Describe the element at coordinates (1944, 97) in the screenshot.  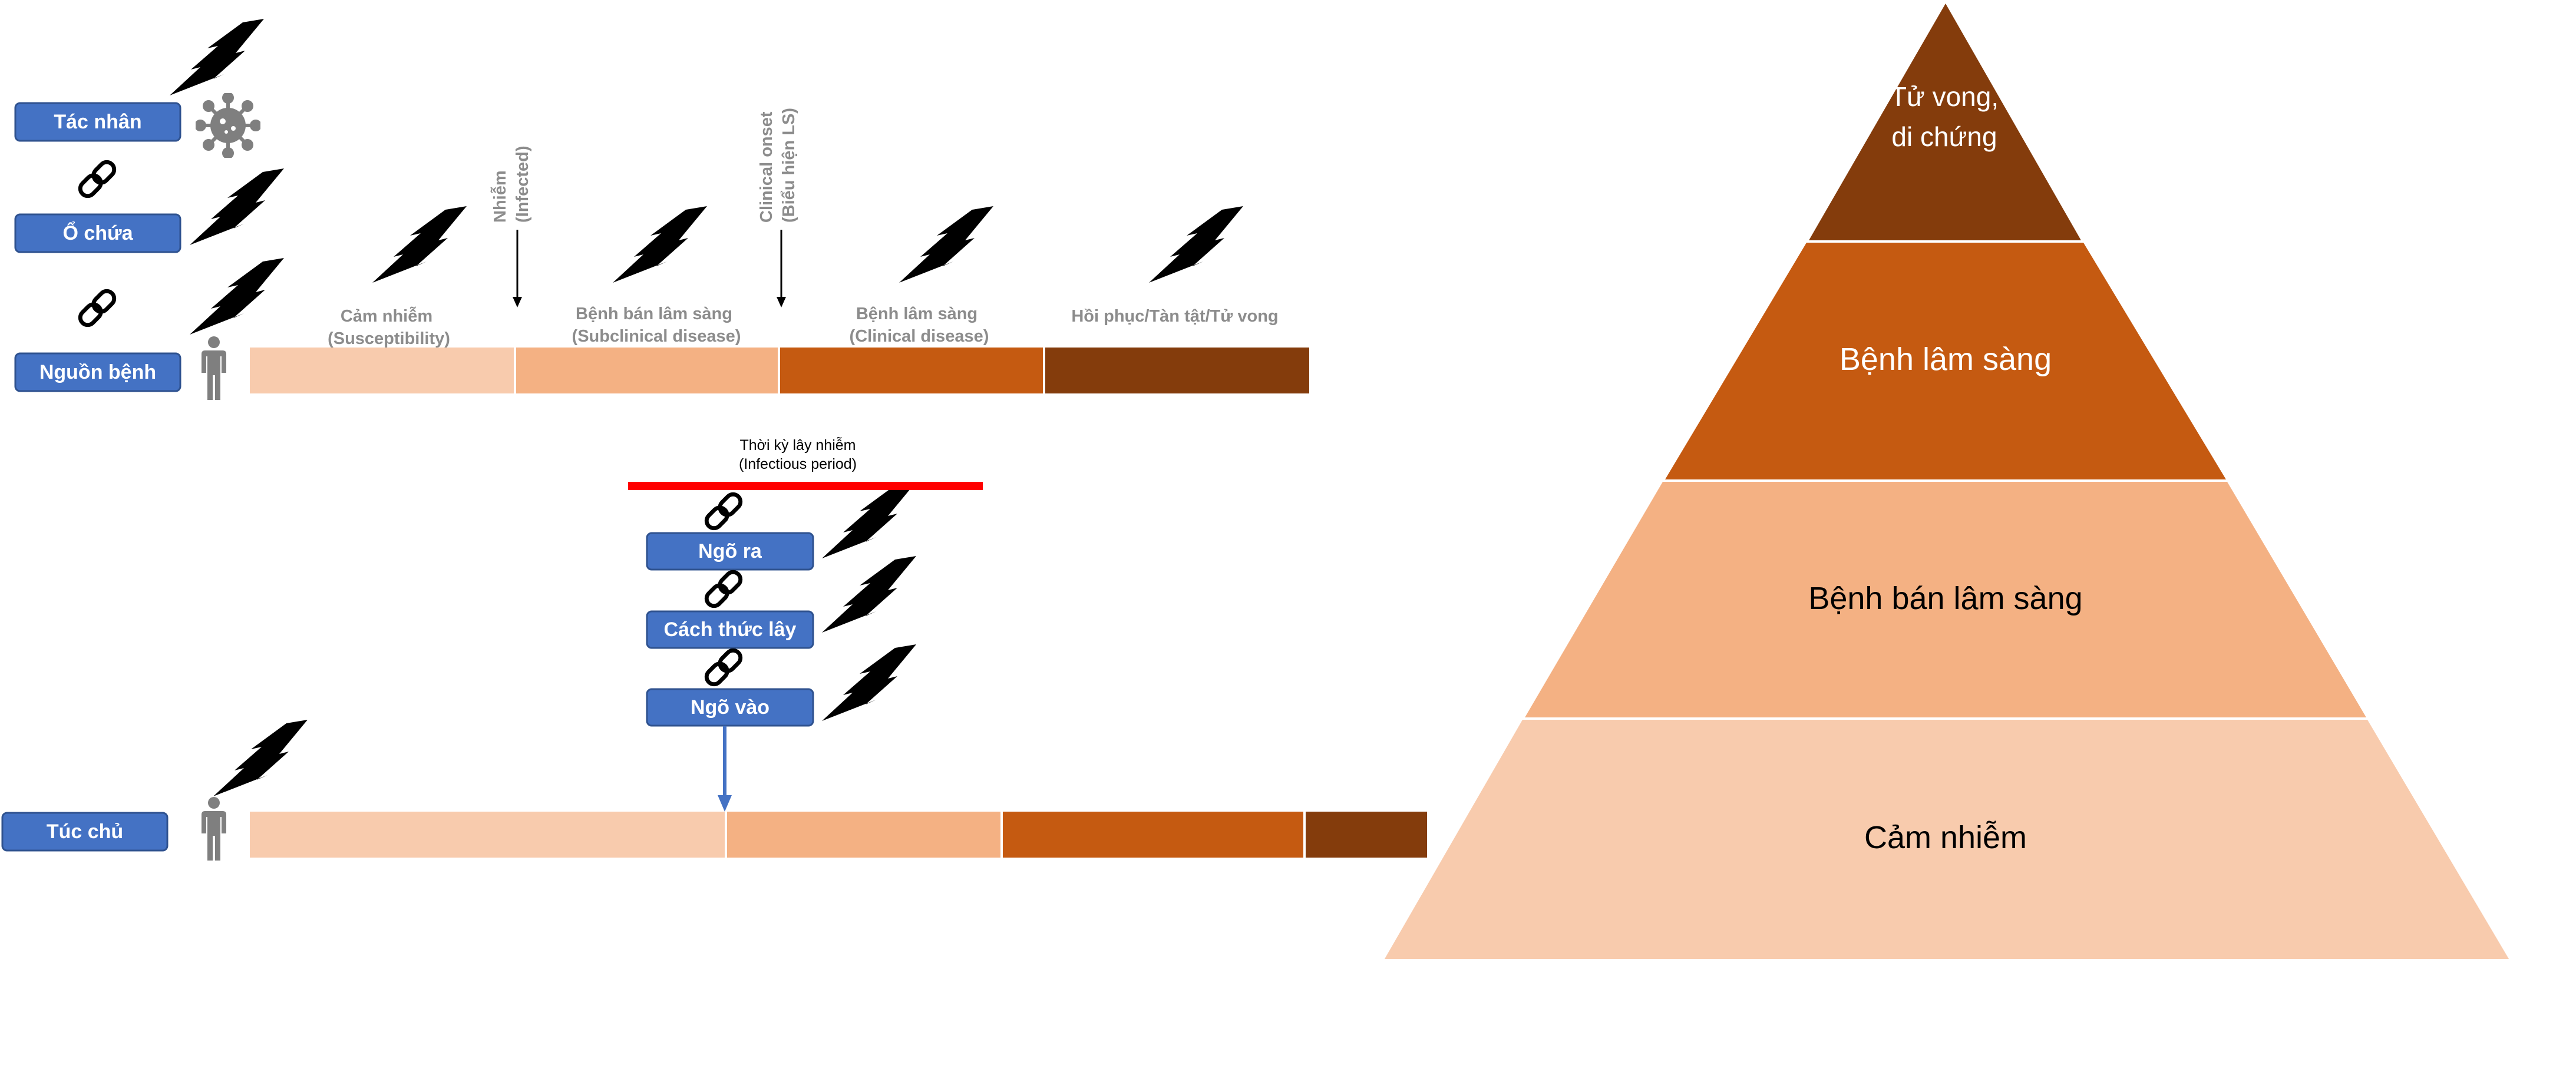
I see `pyramid-death-label: Tử vong,` at that location.